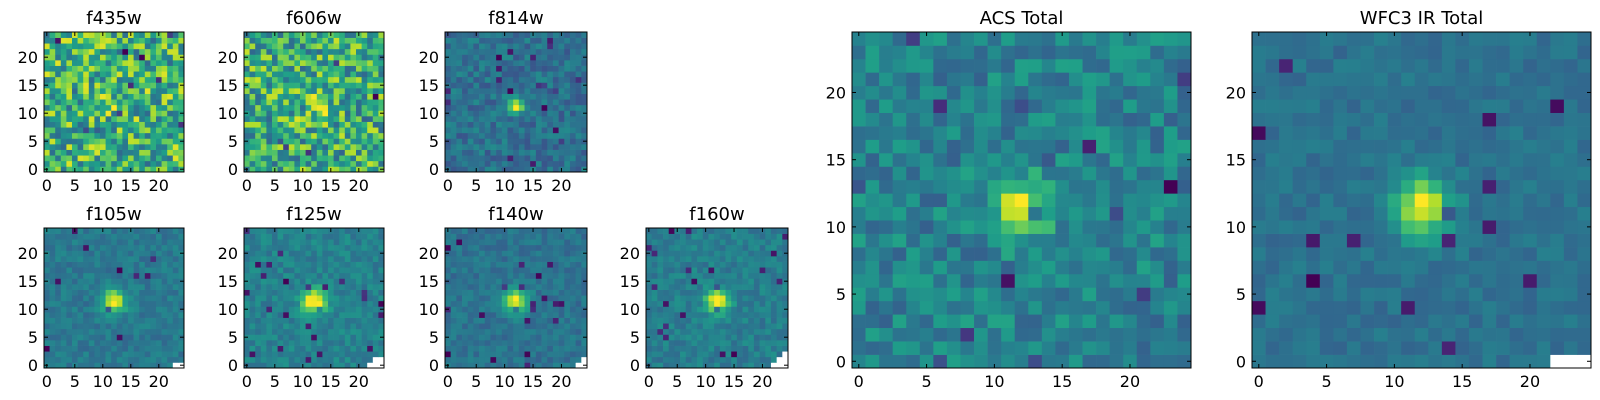  I want to click on x-tick-label: 0, so click(47, 185).